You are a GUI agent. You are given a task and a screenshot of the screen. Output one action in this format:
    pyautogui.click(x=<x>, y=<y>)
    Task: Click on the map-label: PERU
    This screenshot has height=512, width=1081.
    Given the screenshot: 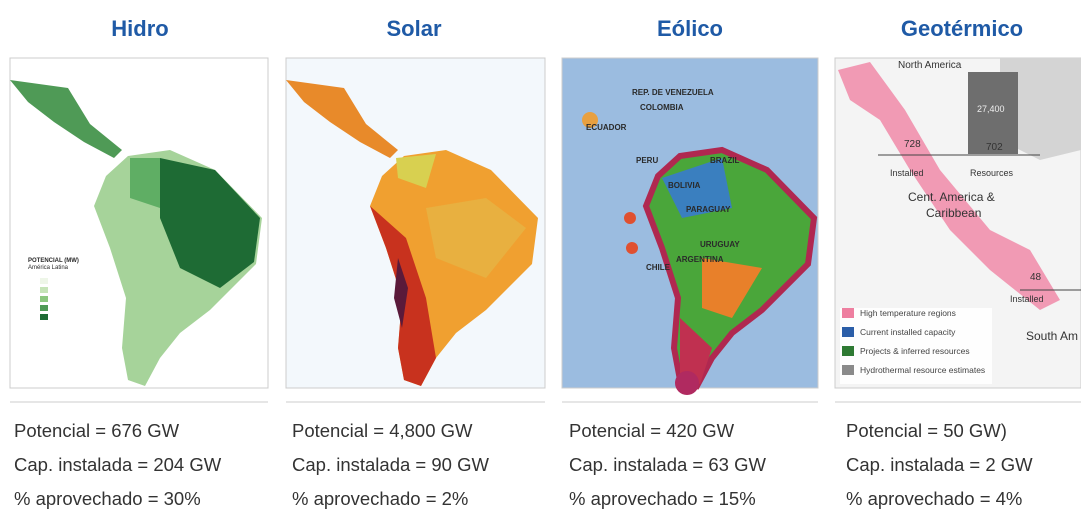 What is the action you would take?
    pyautogui.click(x=647, y=160)
    